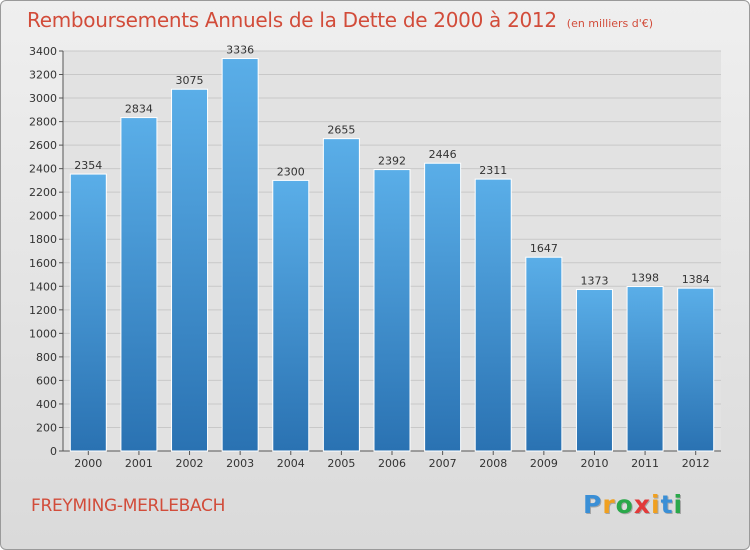  What do you see at coordinates (493, 463) in the screenshot?
I see `x-tick-label-2008: 2008` at bounding box center [493, 463].